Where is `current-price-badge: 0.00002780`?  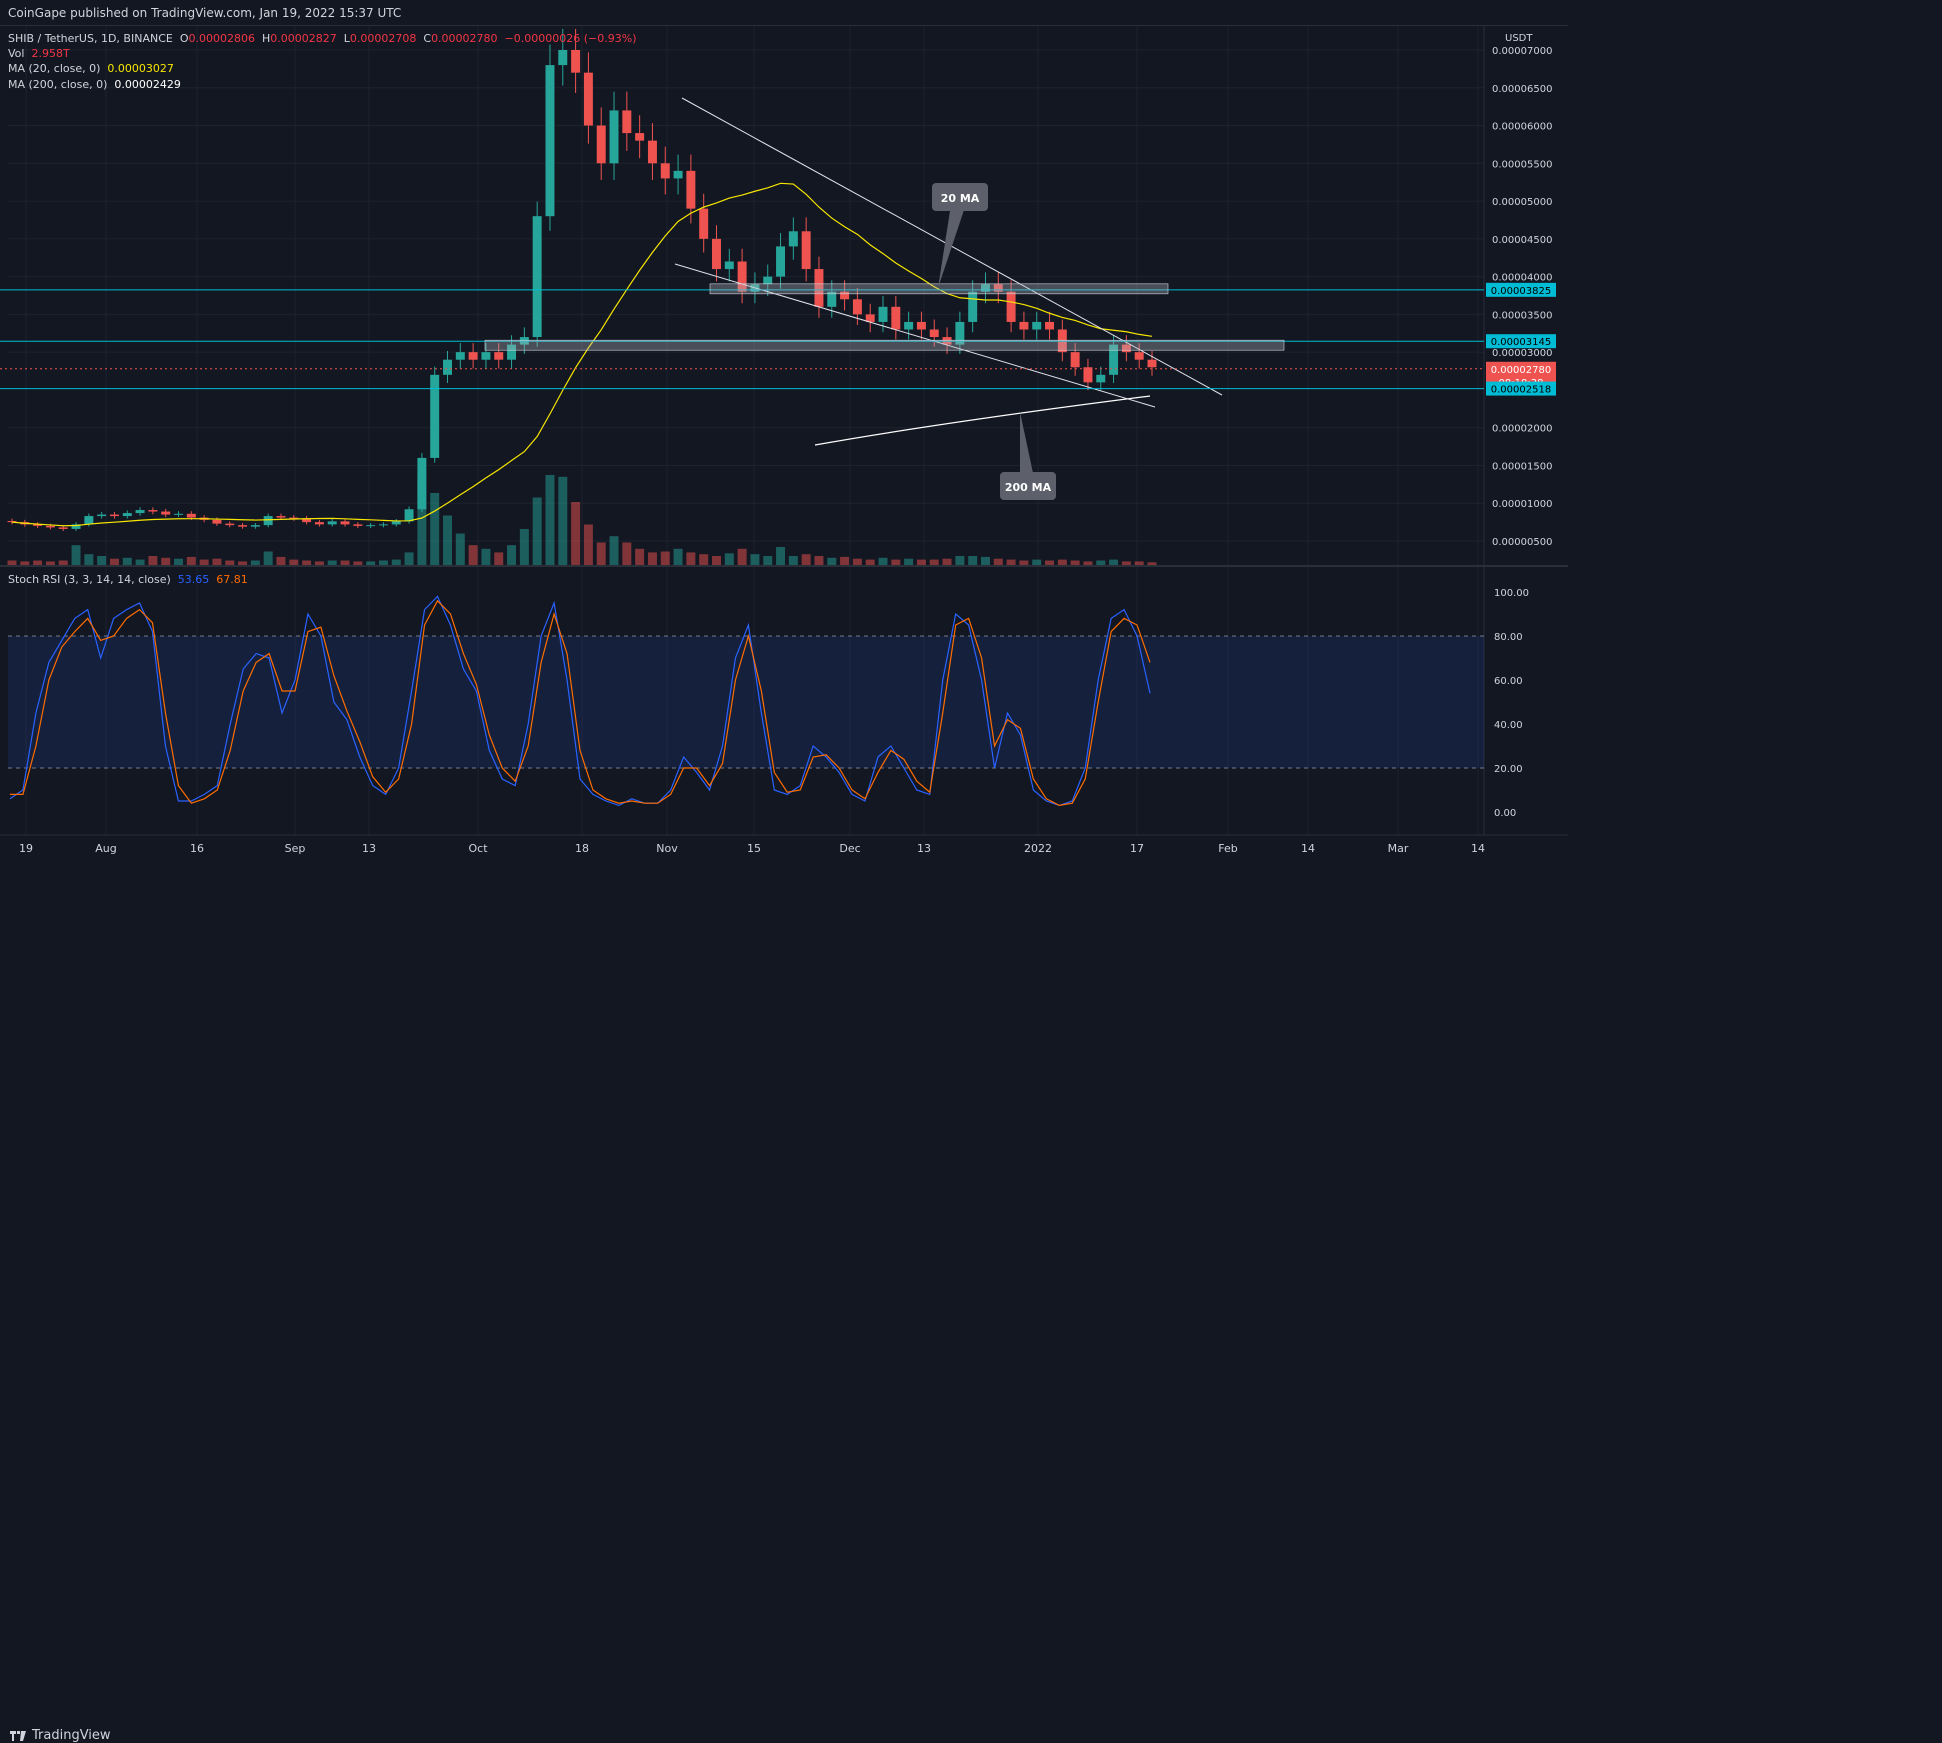
current-price-badge: 0.00002780 is located at coordinates (1521, 370).